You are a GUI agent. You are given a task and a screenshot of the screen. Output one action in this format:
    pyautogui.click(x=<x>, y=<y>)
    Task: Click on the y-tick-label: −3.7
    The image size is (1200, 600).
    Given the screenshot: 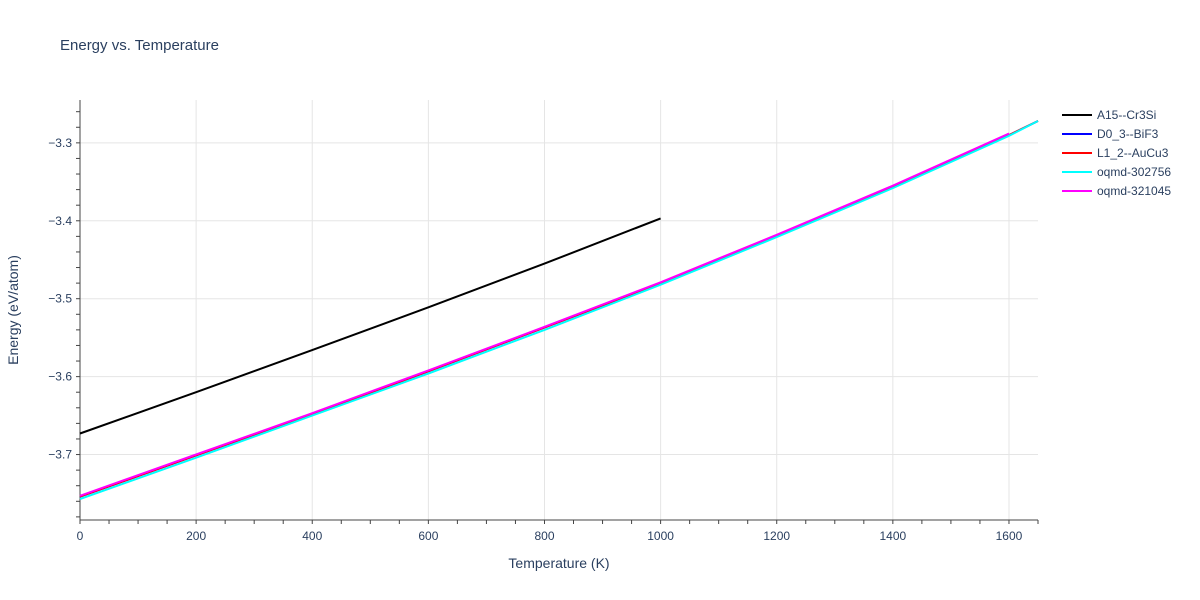 What is the action you would take?
    pyautogui.click(x=60, y=455)
    